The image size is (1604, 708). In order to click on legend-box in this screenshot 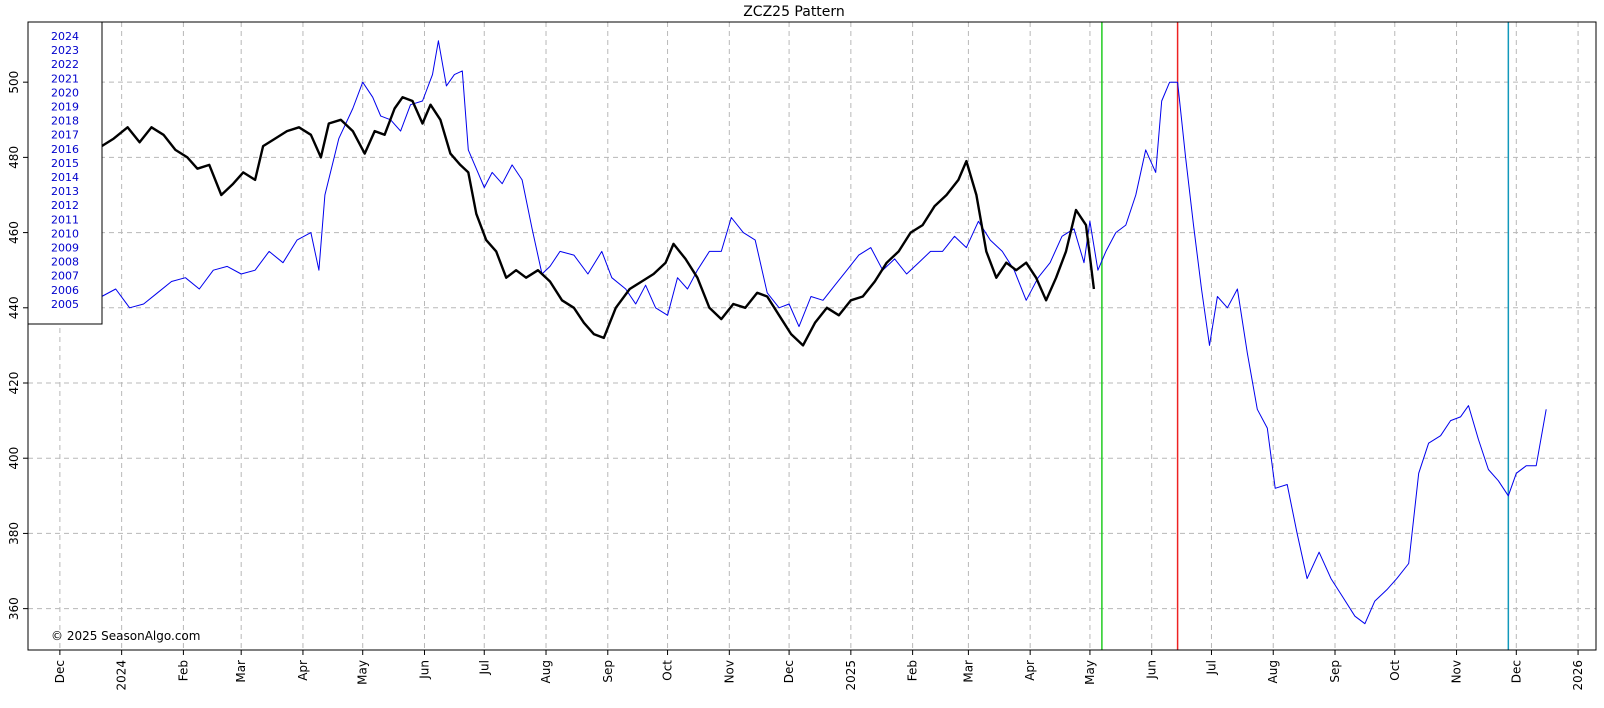, I will do `click(65, 173)`.